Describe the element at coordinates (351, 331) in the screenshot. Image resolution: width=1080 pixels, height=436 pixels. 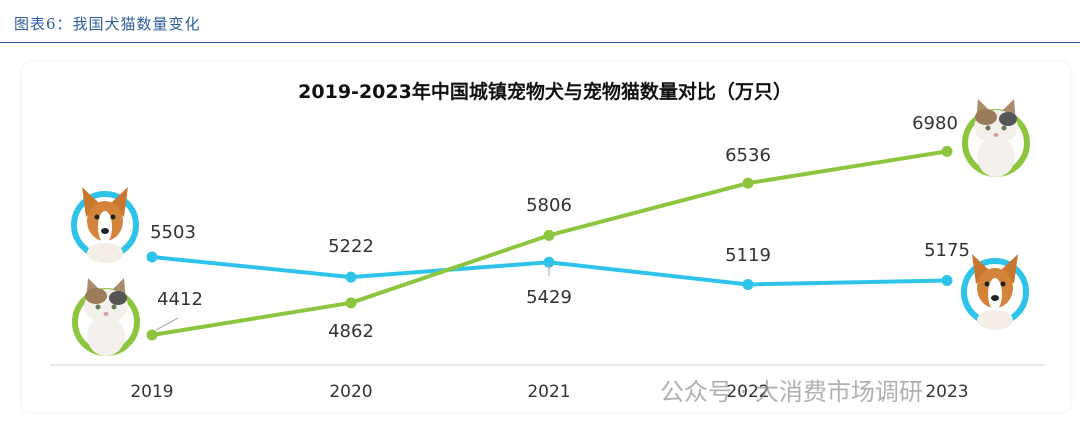
I see `cat-data-label: 4862` at that location.